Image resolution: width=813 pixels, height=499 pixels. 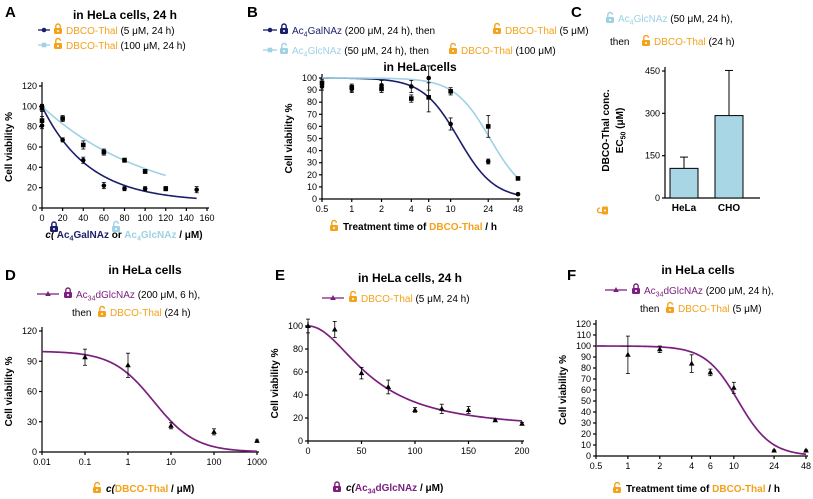 I want to click on legend-suffix: (50 μM, 24 h), then, so click(x=384, y=51).